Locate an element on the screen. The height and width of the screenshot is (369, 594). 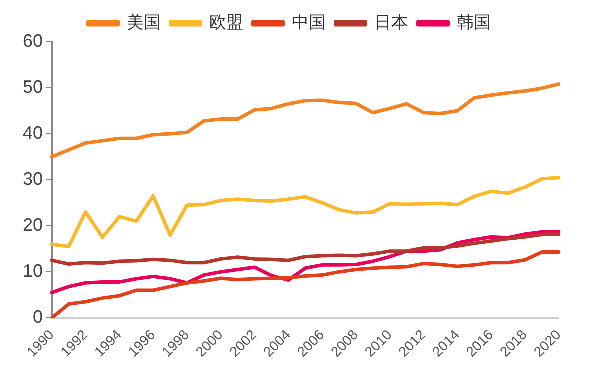
y-tick-label: 40 is located at coordinates (33, 133).